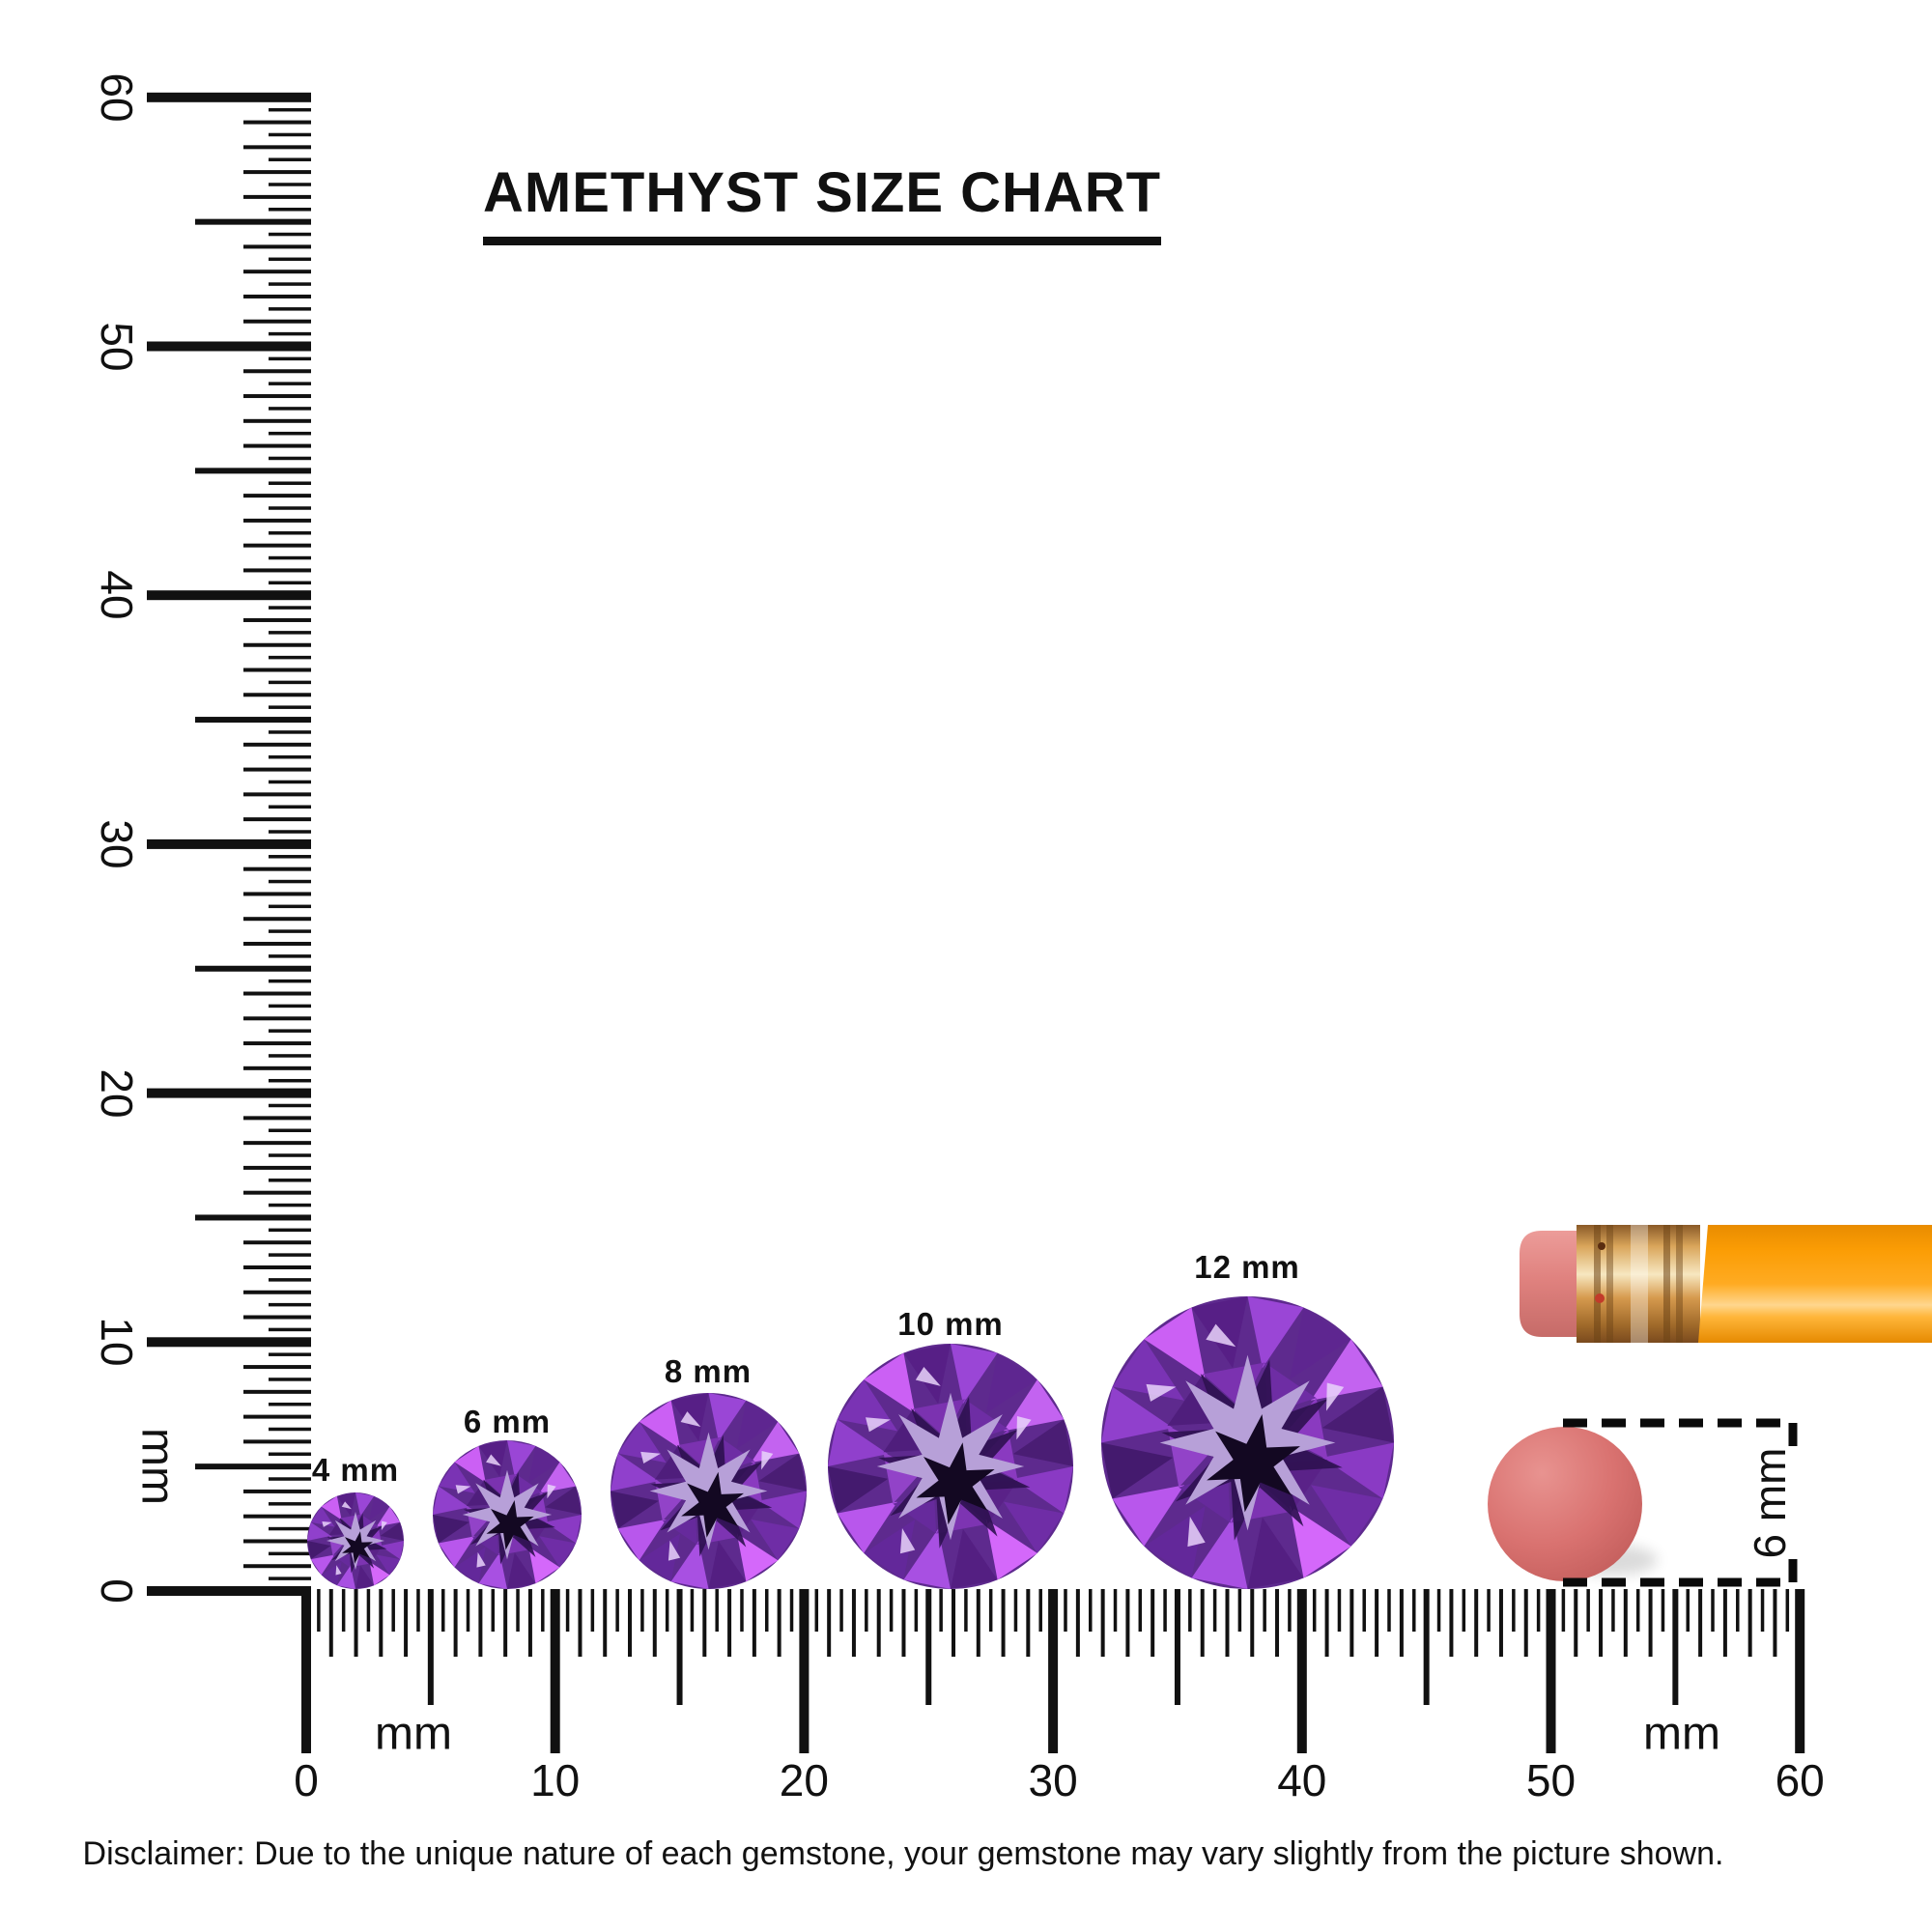  Describe the element at coordinates (804, 1780) in the screenshot. I see `h-ruler-label-20: 20` at that location.